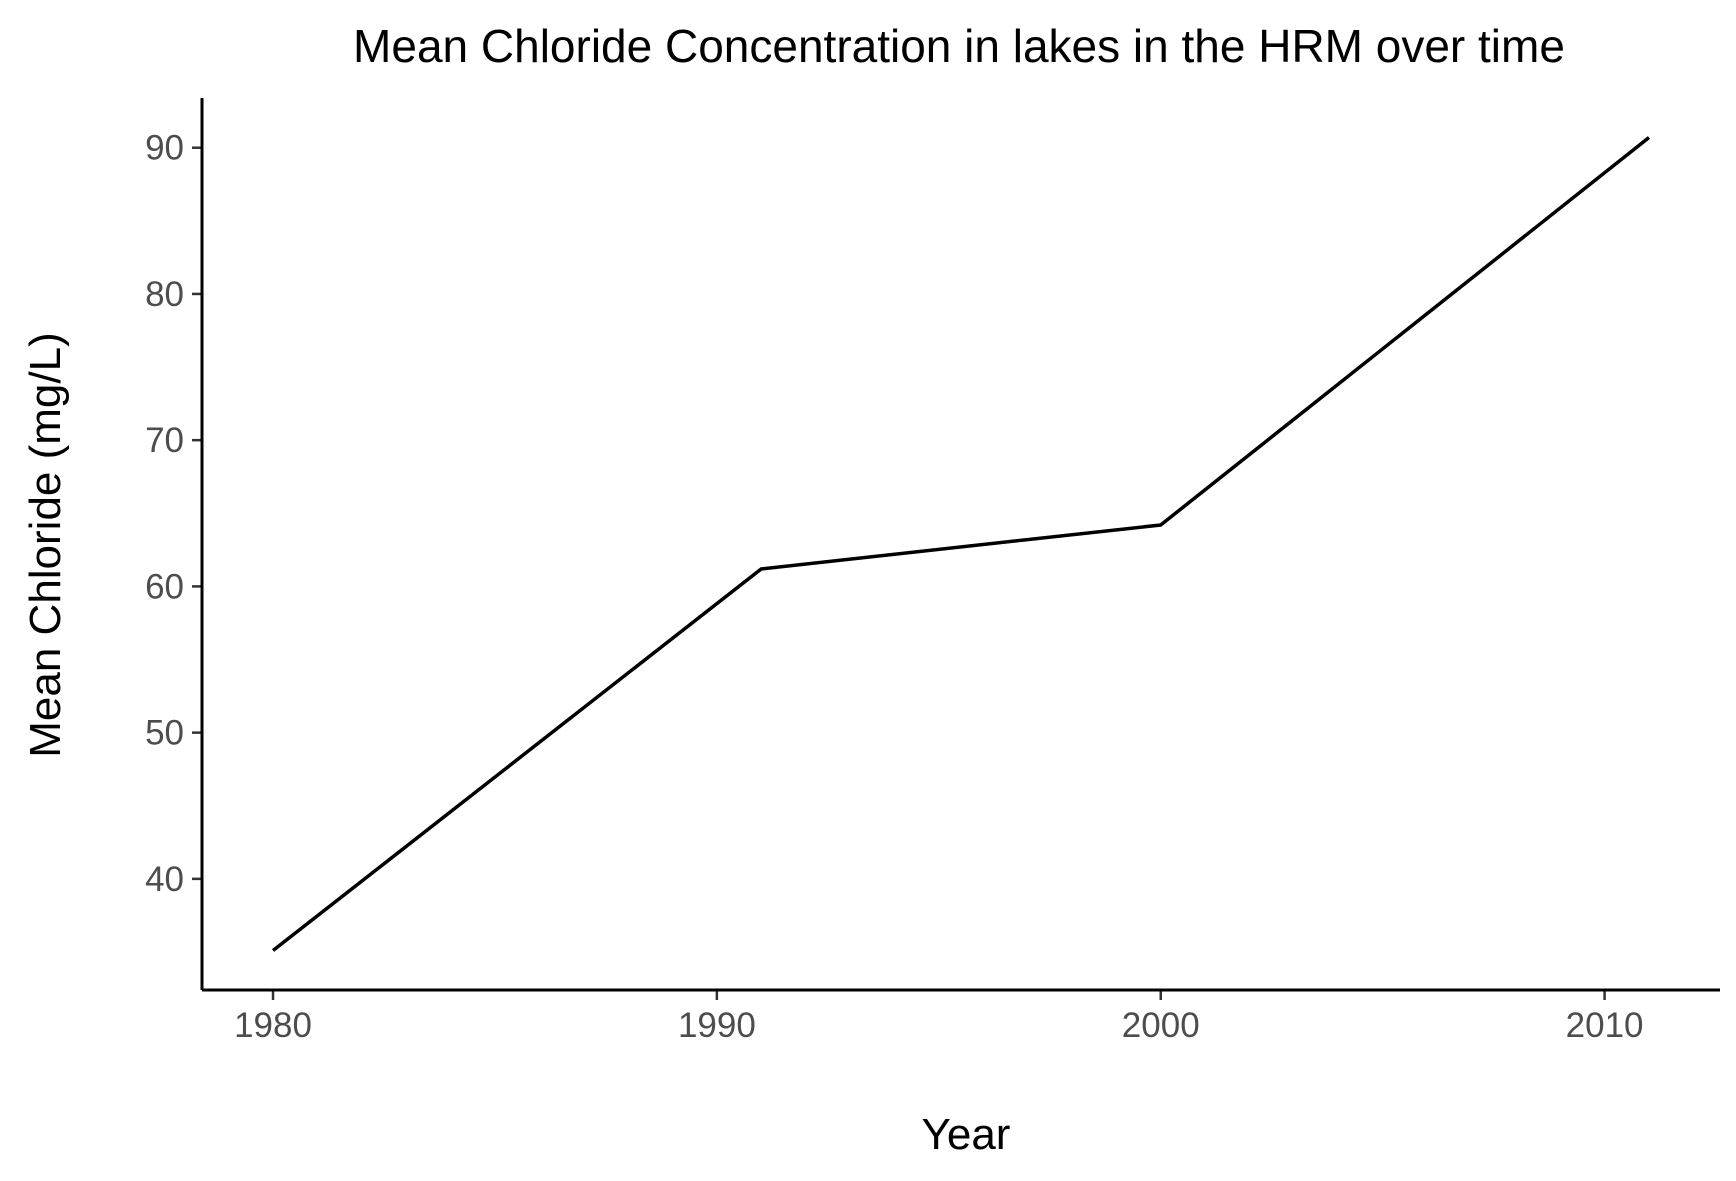 This screenshot has width=1736, height=1181. Describe the element at coordinates (273, 1025) in the screenshot. I see `x-tick-label: 1980` at that location.